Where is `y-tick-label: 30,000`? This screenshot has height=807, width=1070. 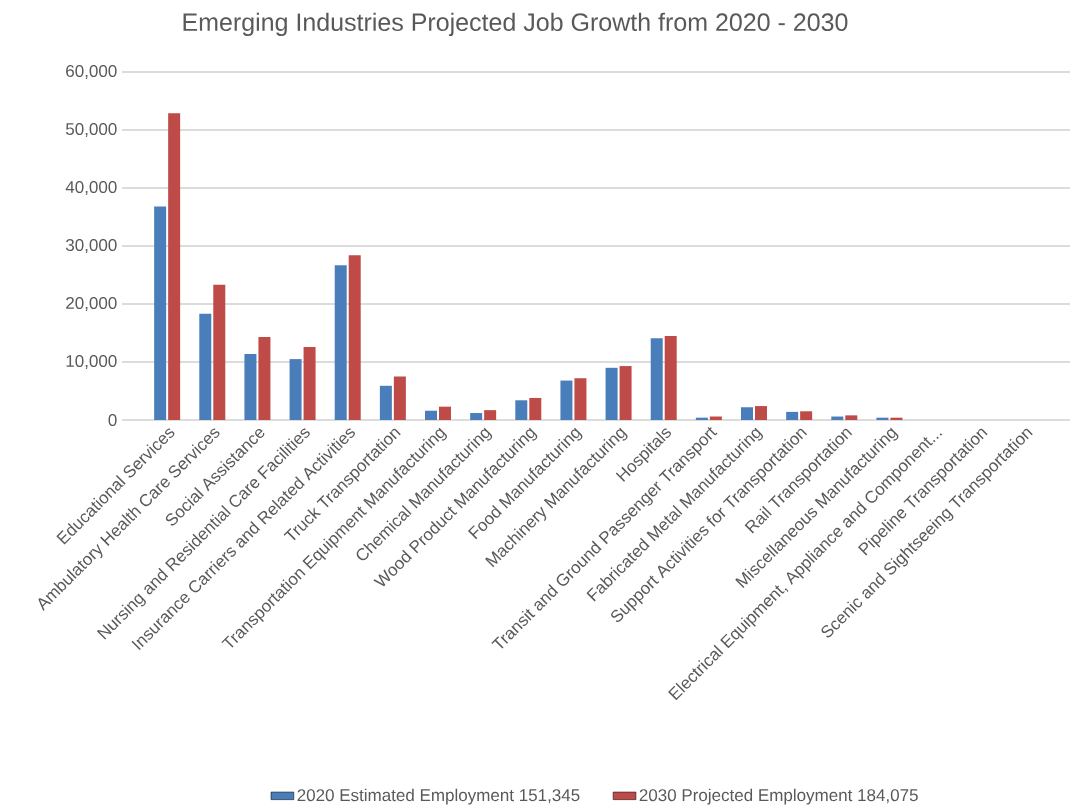
y-tick-label: 30,000 is located at coordinates (91, 246).